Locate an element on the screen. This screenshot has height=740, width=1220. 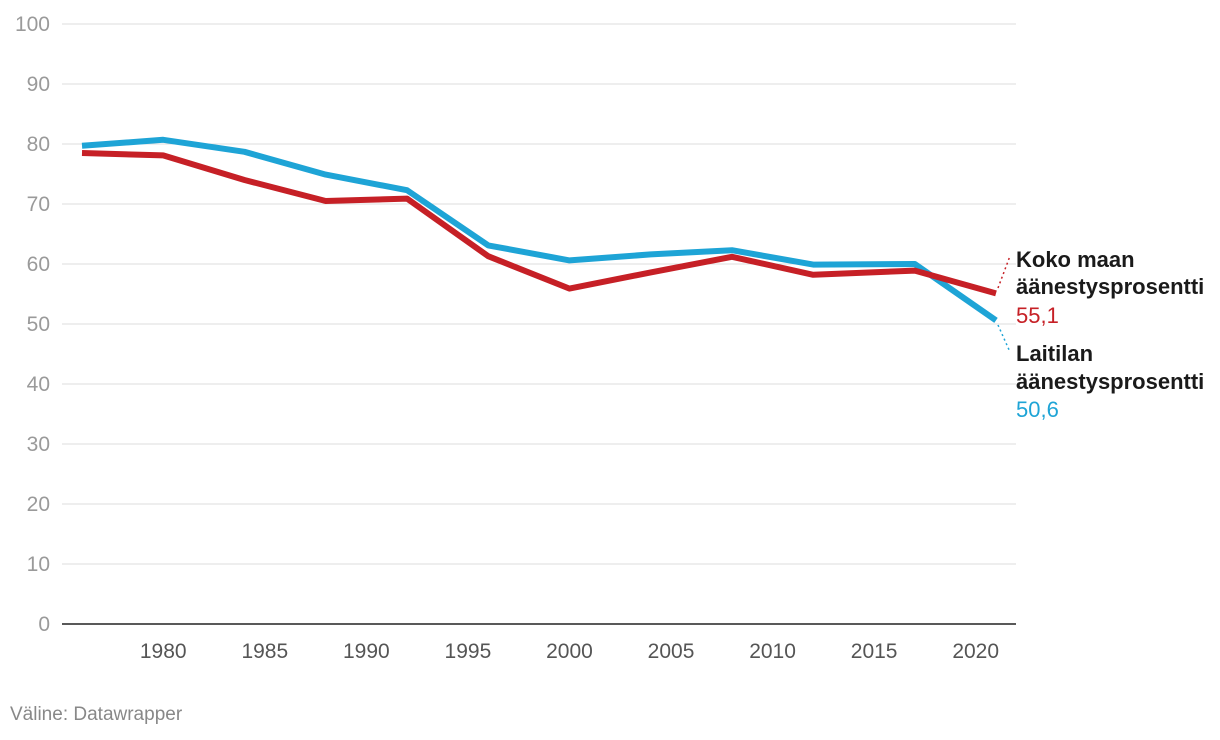
source-note: Väline: Datawrapper is located at coordinates (96, 714).